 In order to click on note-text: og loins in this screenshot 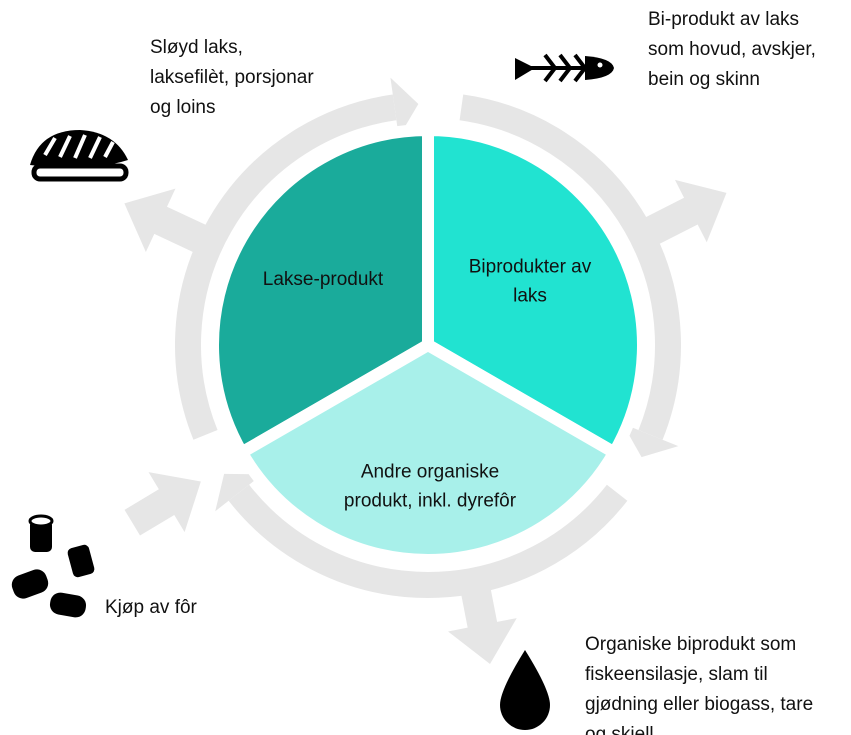, I will do `click(183, 107)`.